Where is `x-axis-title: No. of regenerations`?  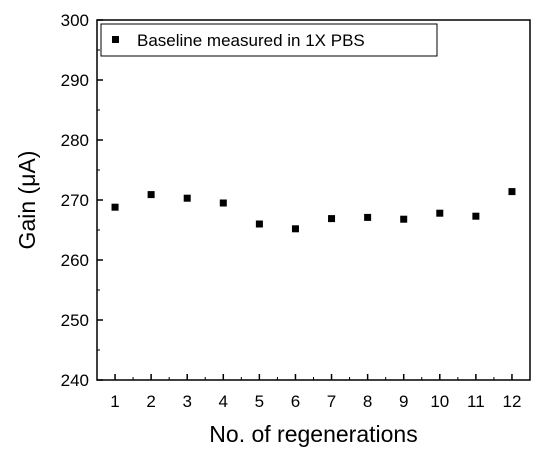
x-axis-title: No. of regenerations is located at coordinates (313, 434).